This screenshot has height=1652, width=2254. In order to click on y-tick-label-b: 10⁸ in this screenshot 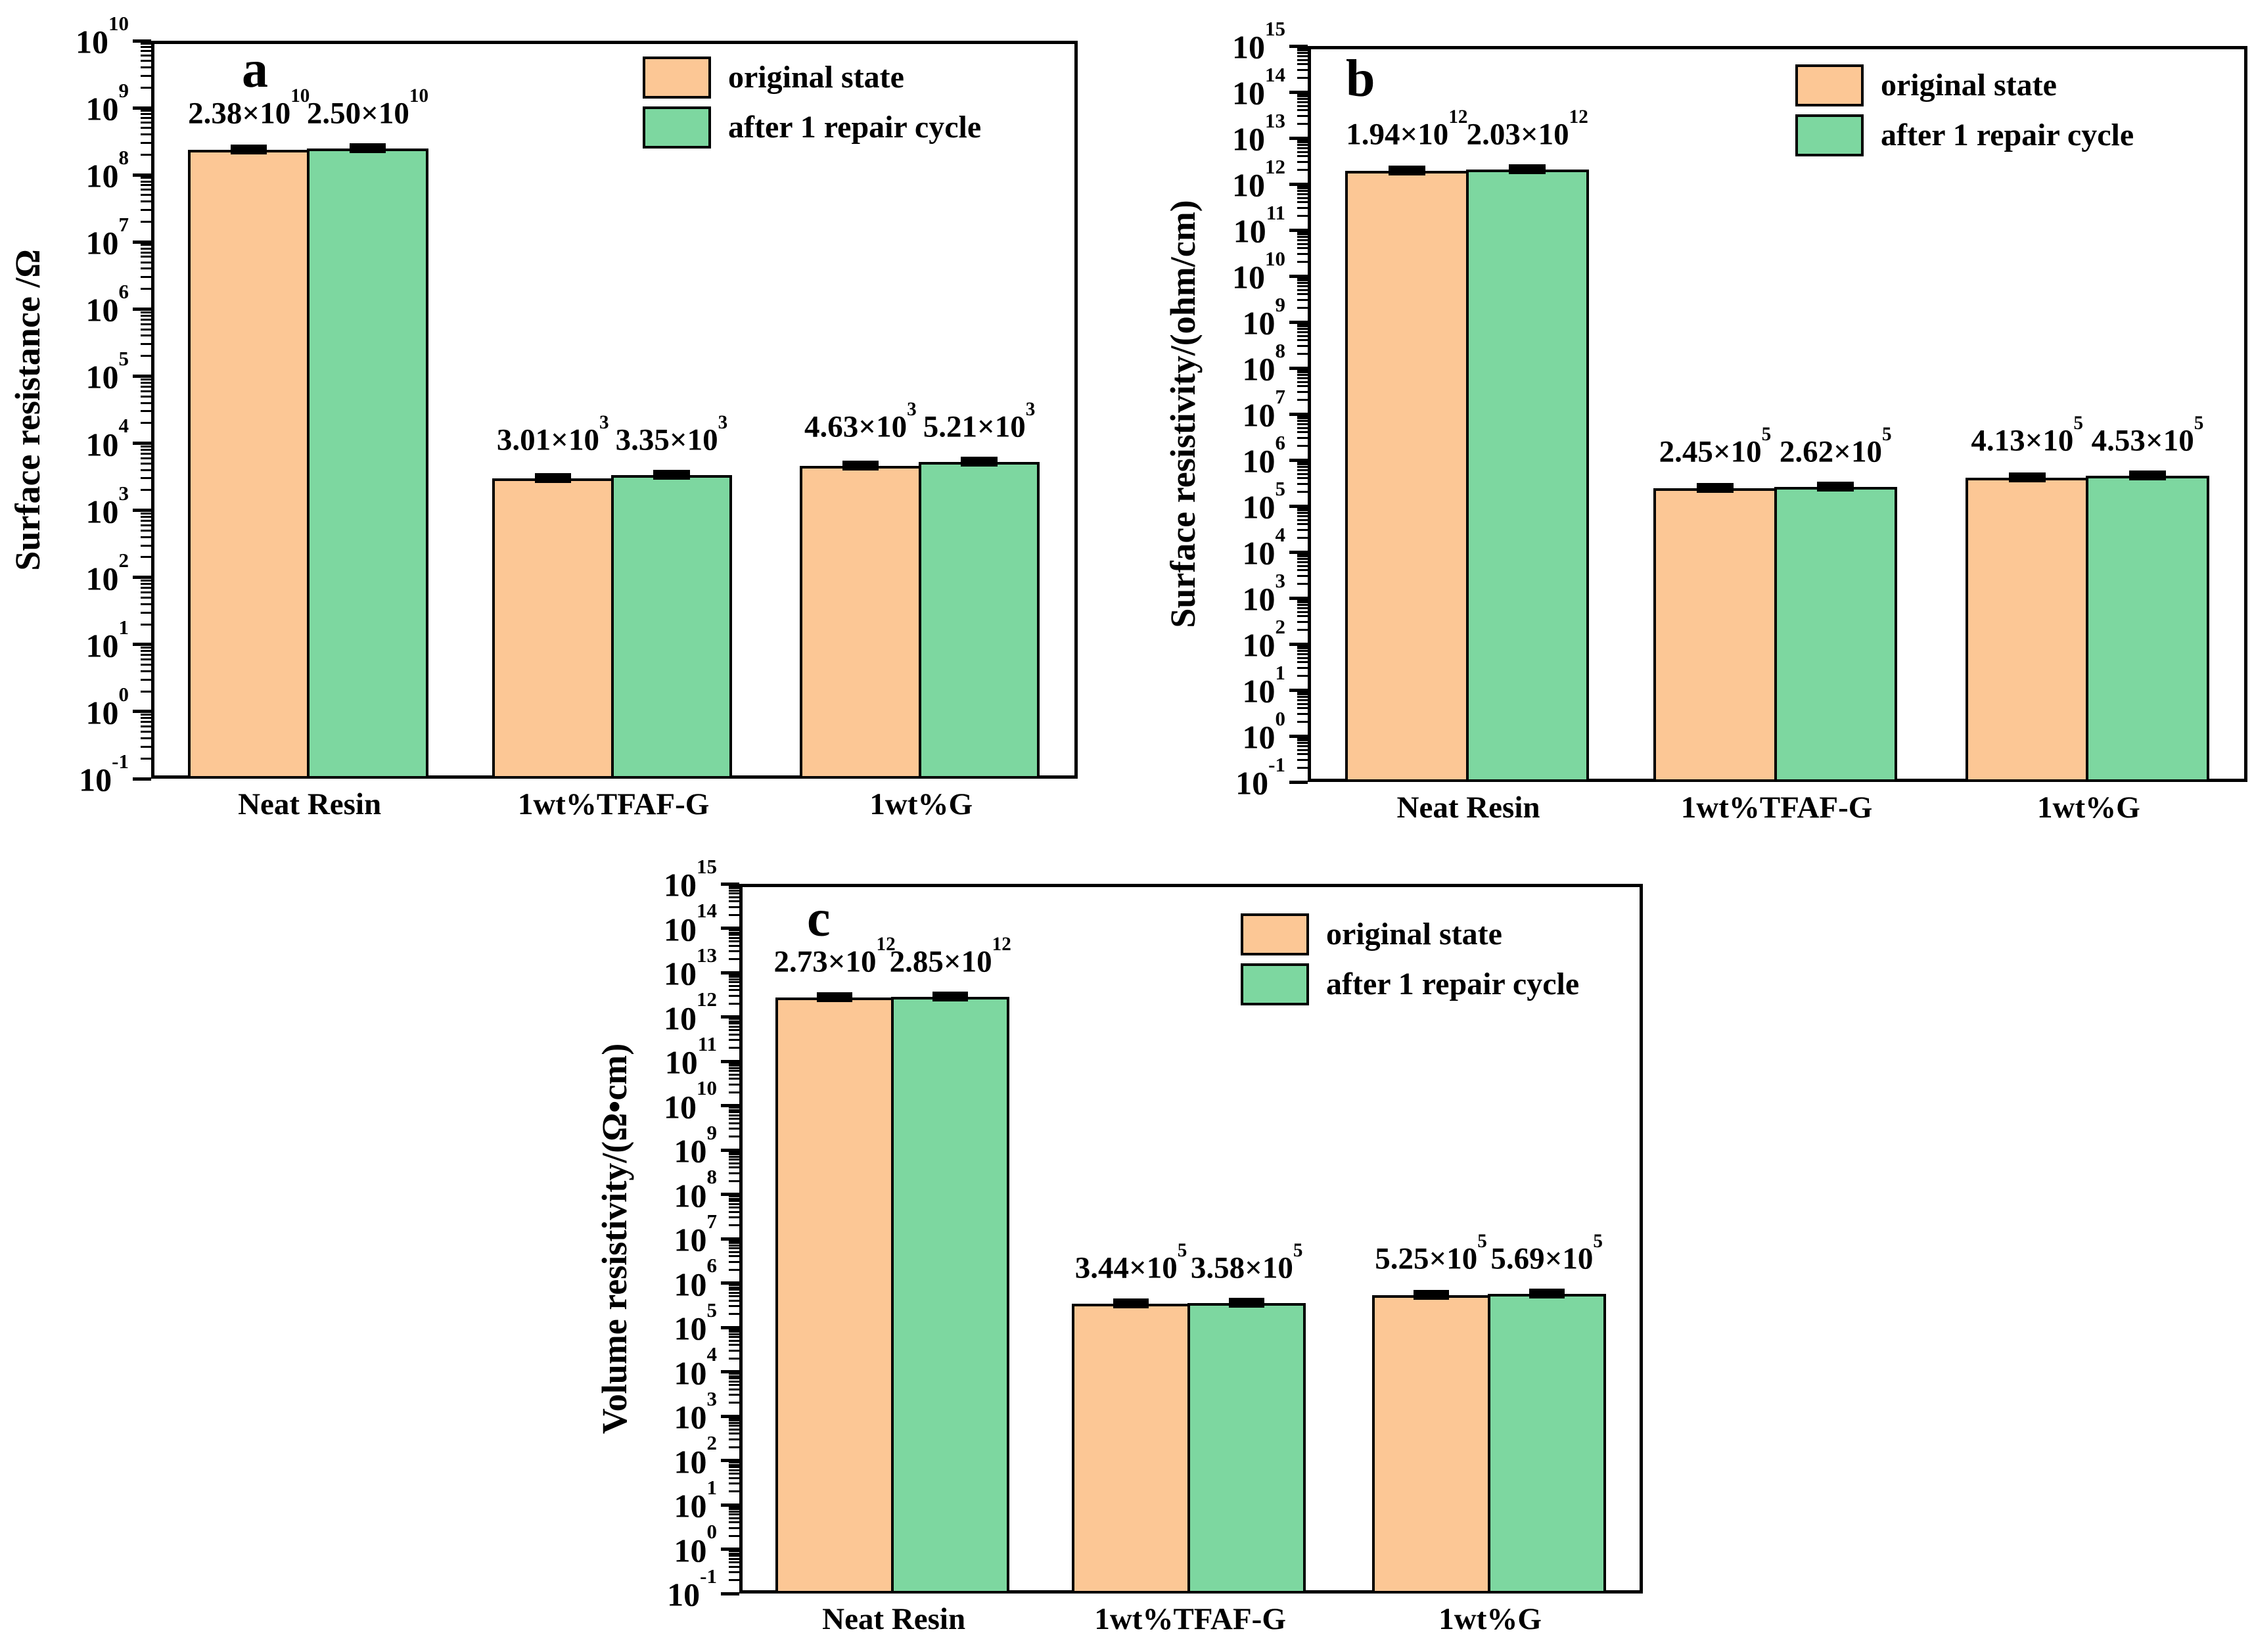, I will do `click(1264, 363)`.